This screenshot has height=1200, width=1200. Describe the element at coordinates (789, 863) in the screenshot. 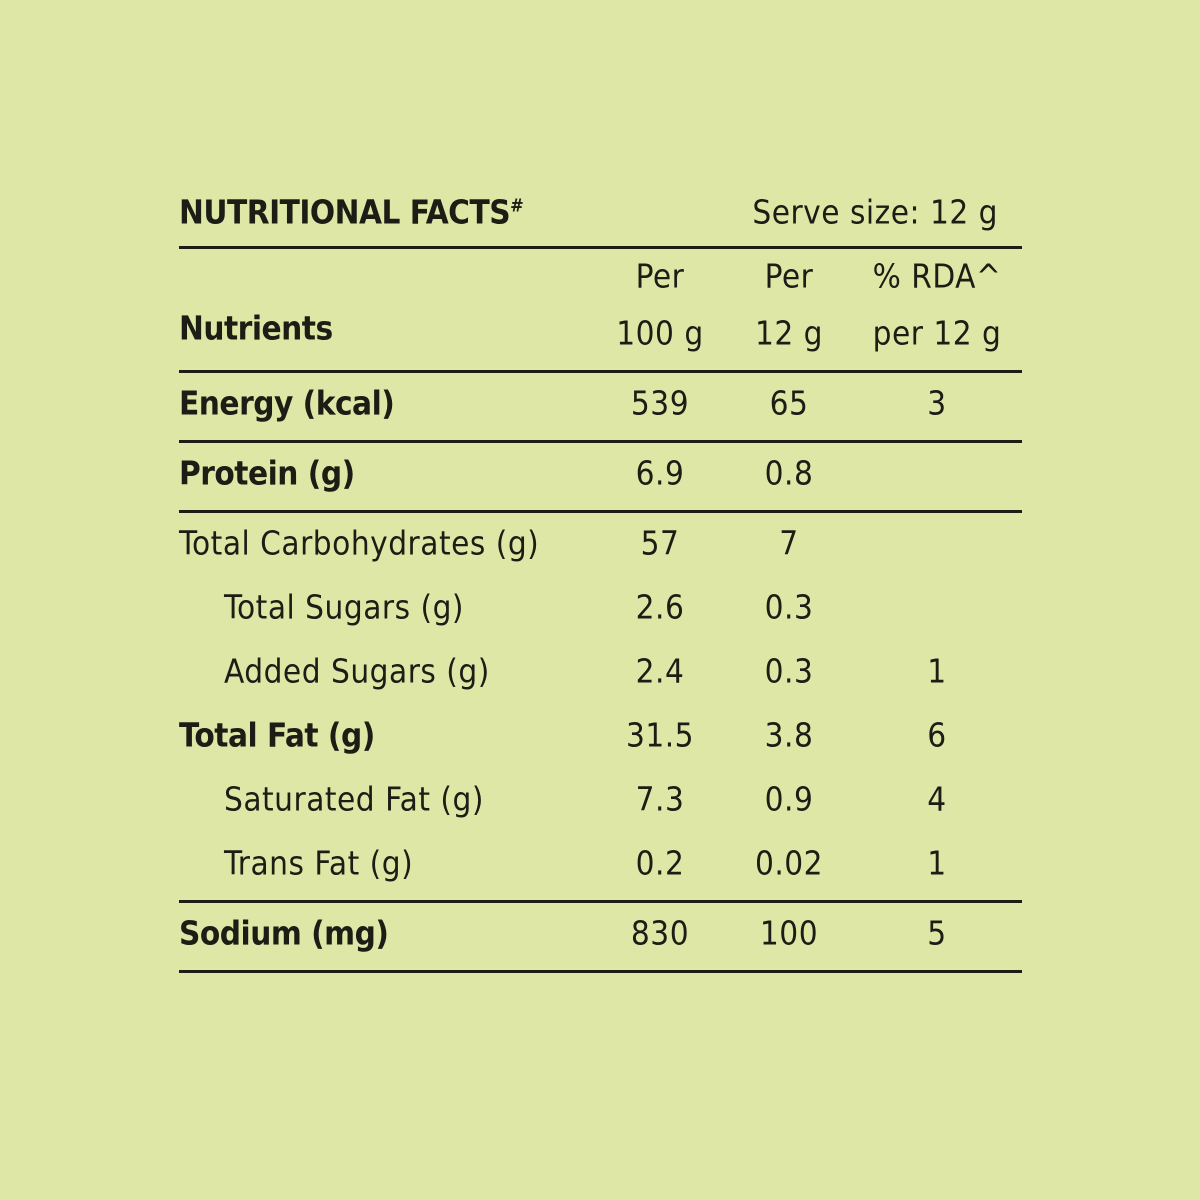

I see `nutrient-value: 0.02` at that location.